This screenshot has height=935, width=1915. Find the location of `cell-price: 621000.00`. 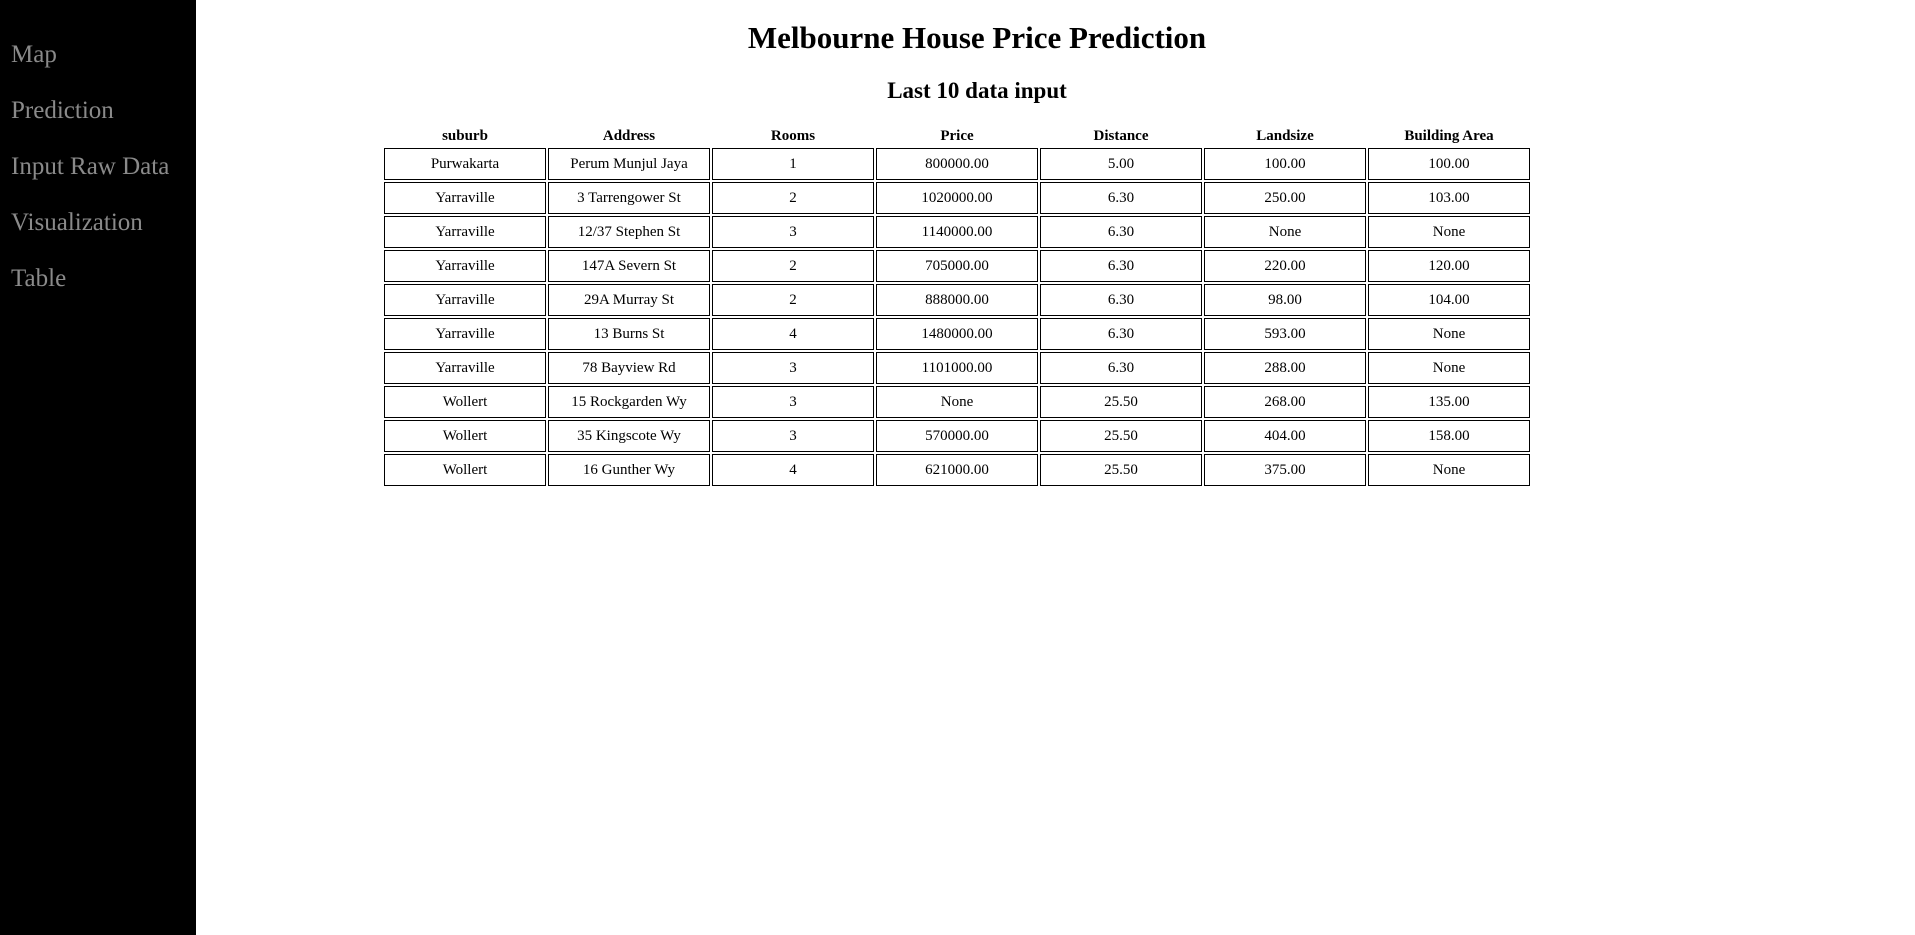

cell-price: 621000.00 is located at coordinates (957, 470).